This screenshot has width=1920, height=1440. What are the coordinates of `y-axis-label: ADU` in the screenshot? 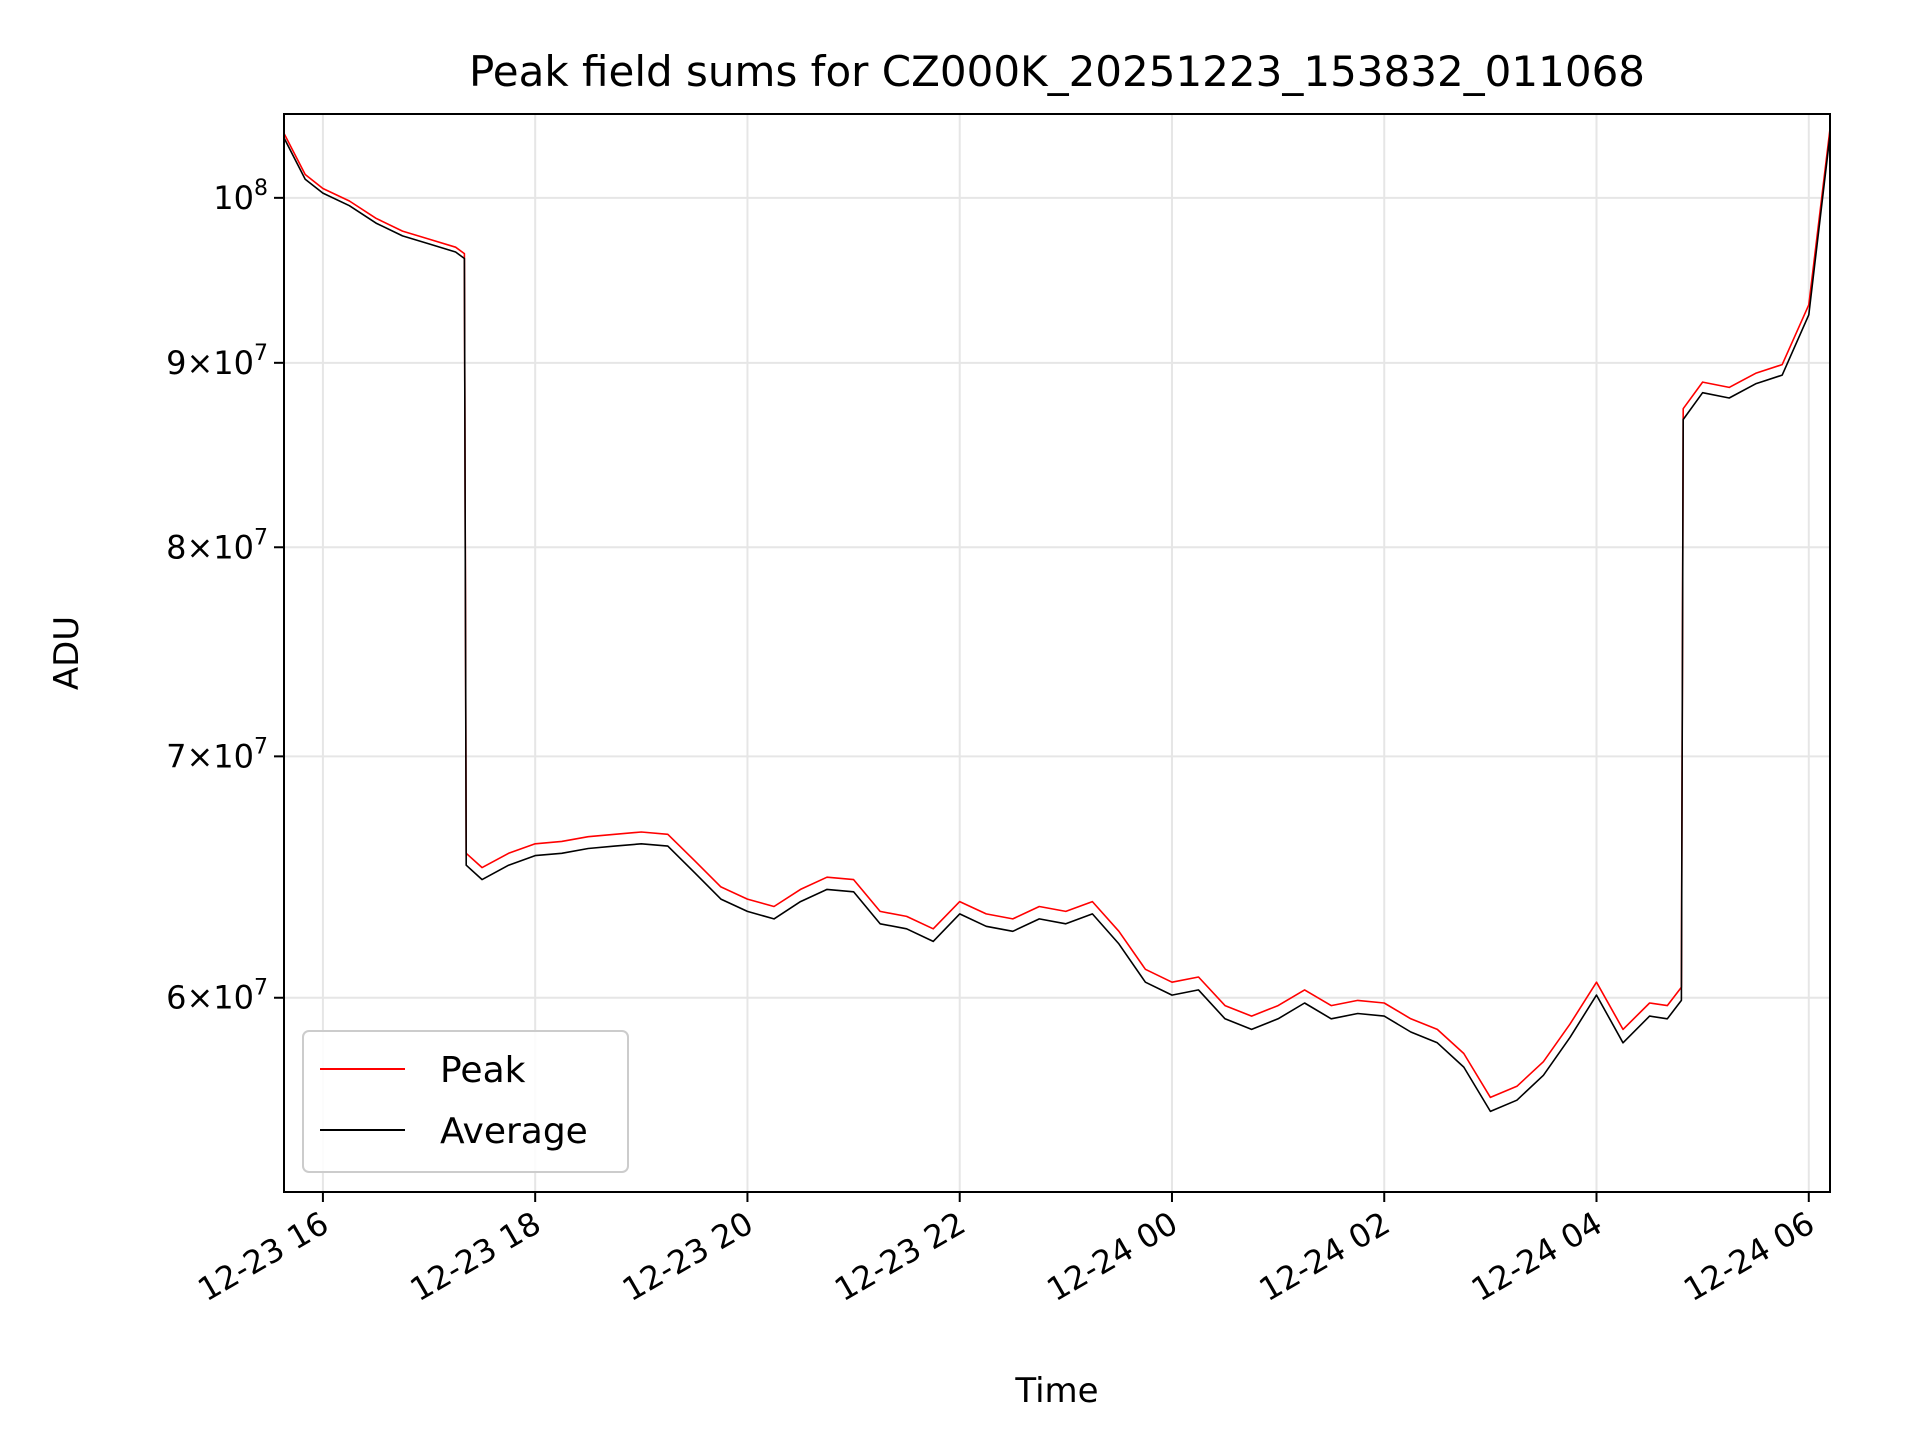 It's located at (67, 653).